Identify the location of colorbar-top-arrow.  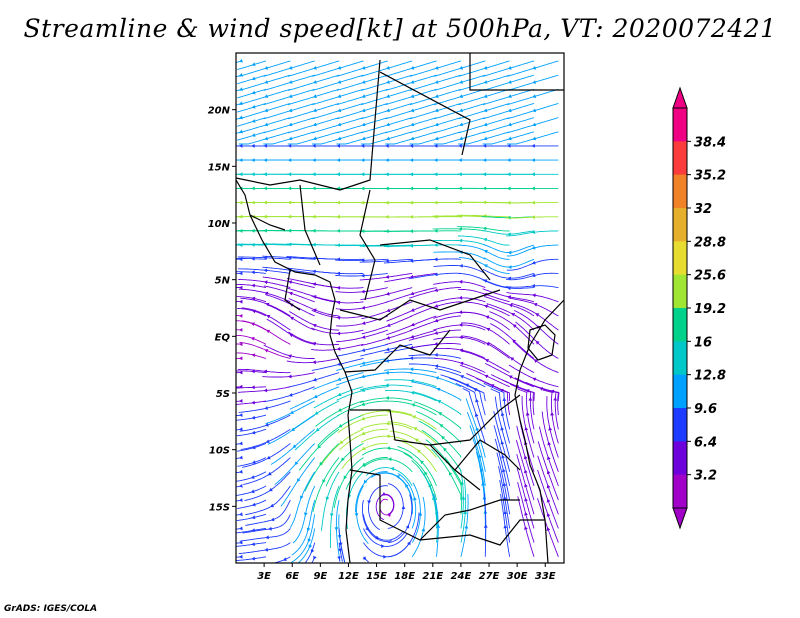
(680, 97).